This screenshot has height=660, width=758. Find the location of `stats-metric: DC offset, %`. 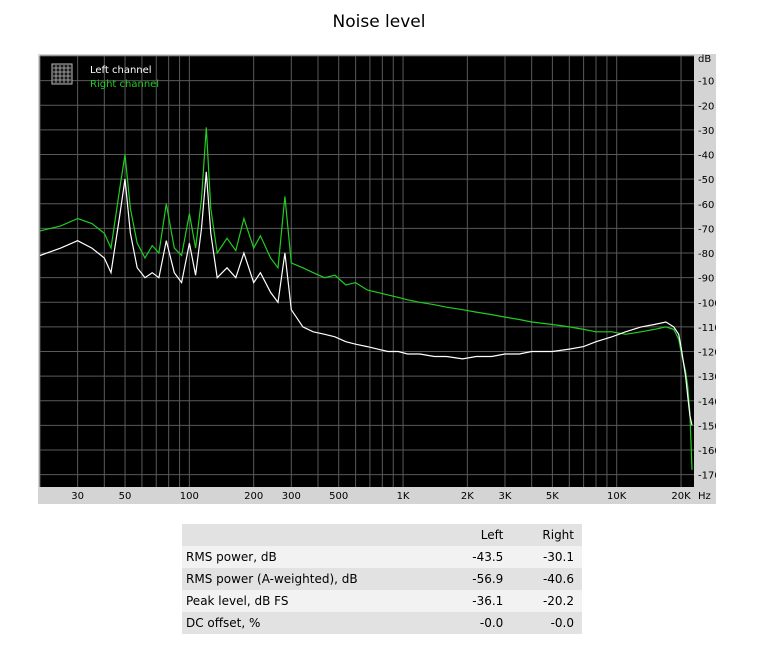

stats-metric: DC offset, % is located at coordinates (302, 623).